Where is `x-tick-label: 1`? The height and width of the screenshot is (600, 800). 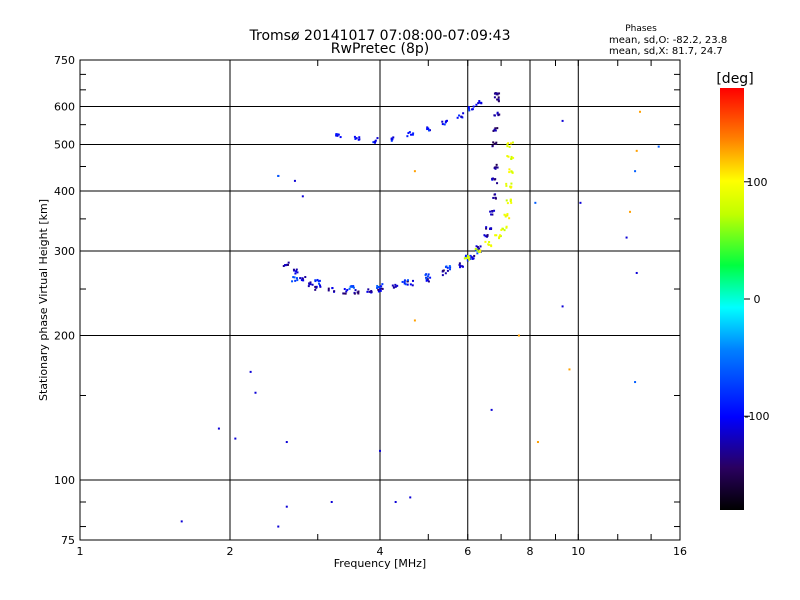
x-tick-label: 1 is located at coordinates (80, 551).